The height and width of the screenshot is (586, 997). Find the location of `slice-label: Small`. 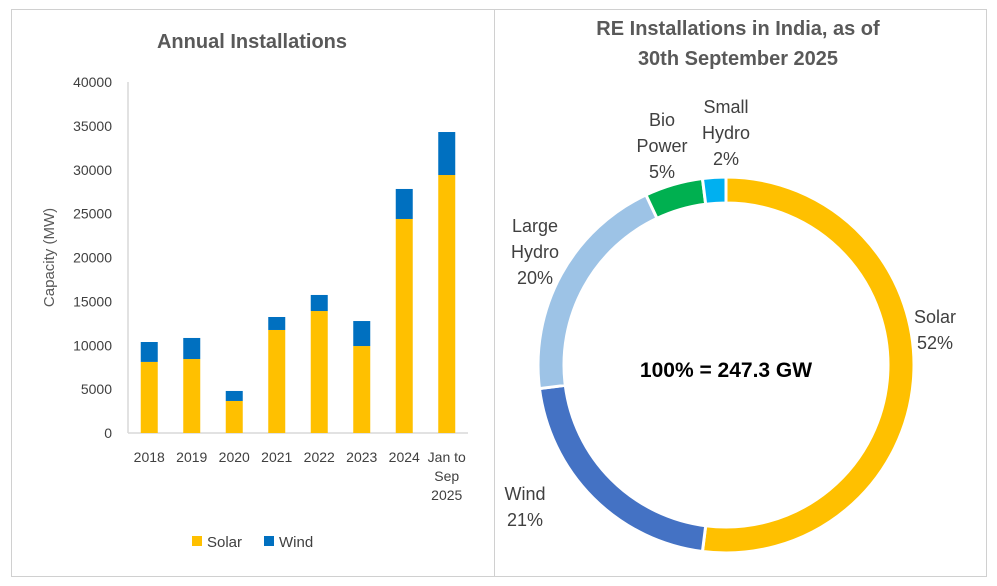

slice-label: Small is located at coordinates (725, 107).